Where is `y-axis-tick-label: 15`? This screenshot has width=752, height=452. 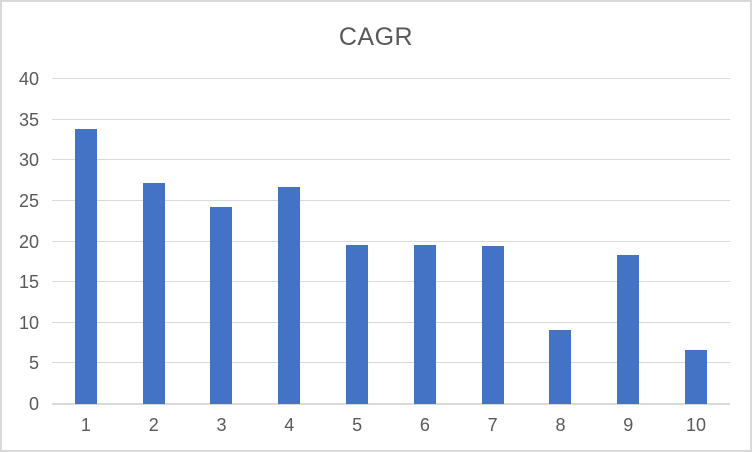
y-axis-tick-label: 15 is located at coordinates (28, 282).